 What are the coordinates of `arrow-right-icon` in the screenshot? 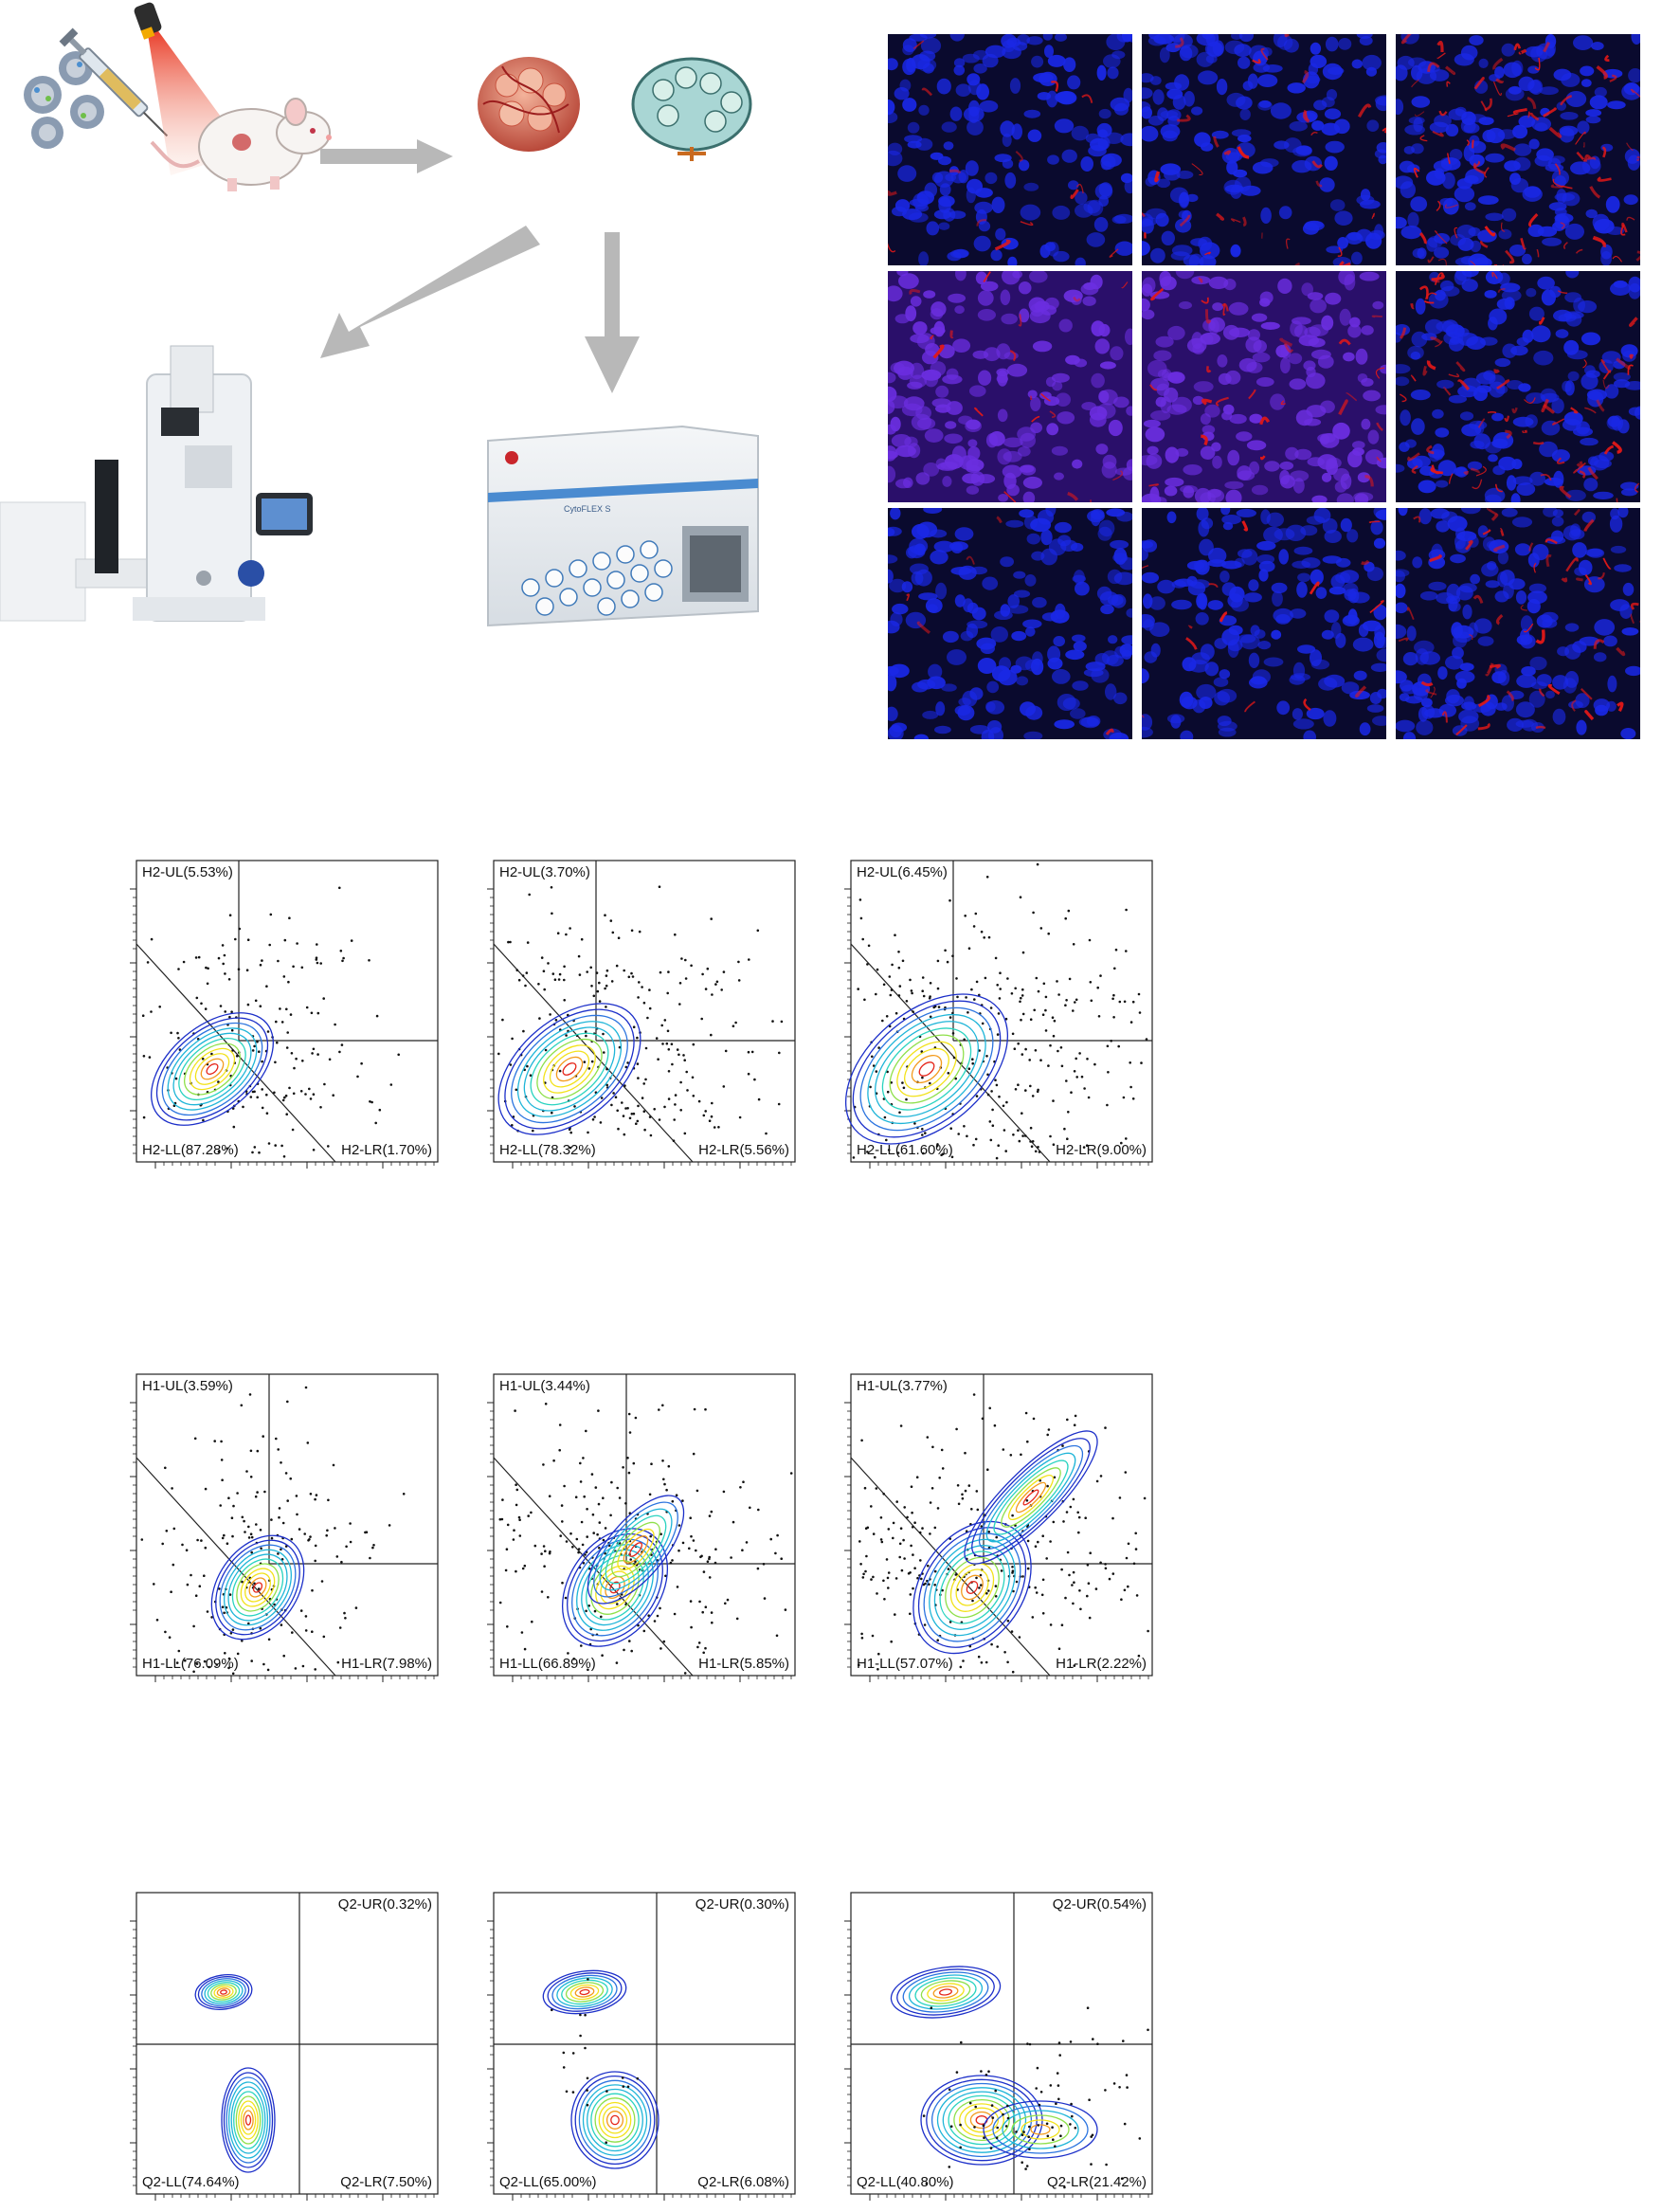 It's located at (386, 156).